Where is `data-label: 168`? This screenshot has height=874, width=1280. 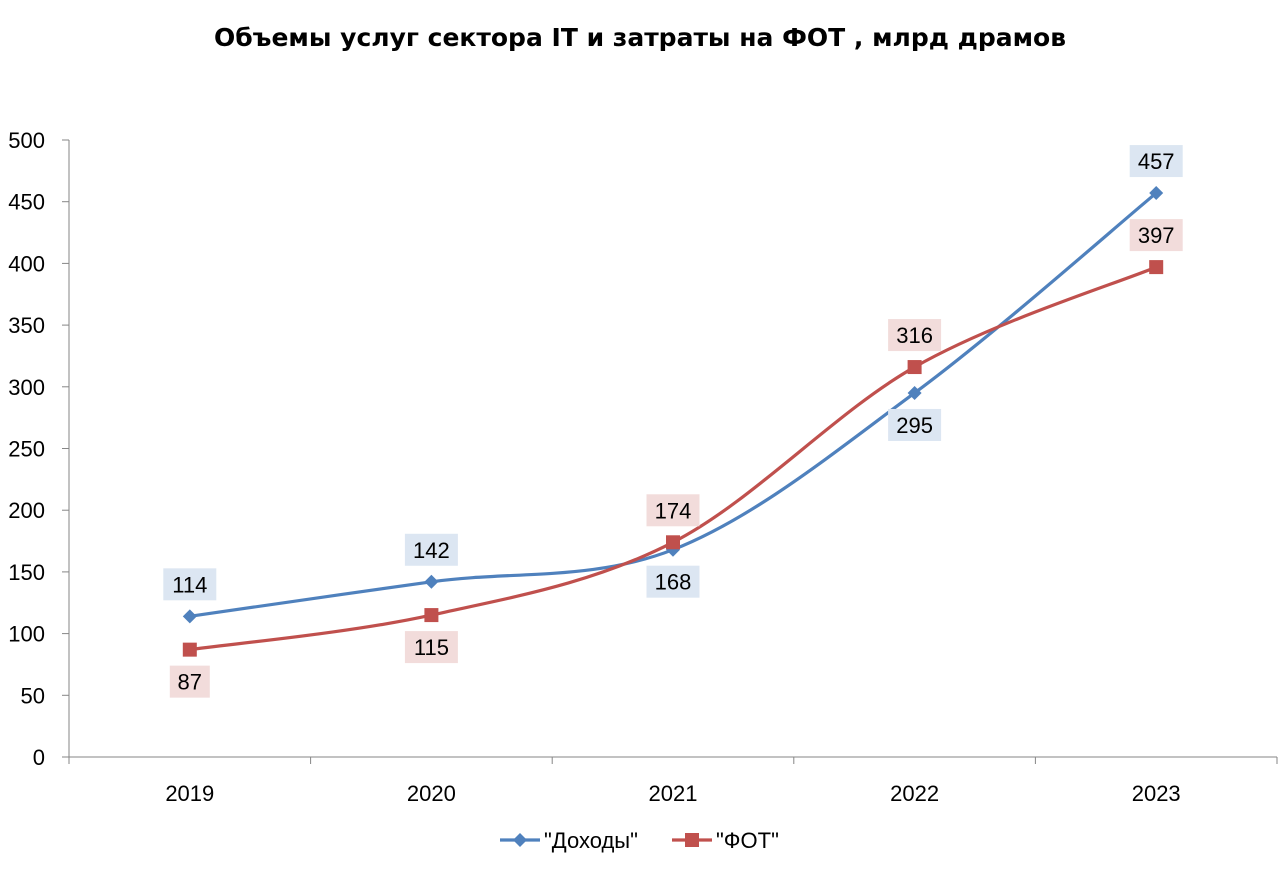
data-label: 168 is located at coordinates (673, 582).